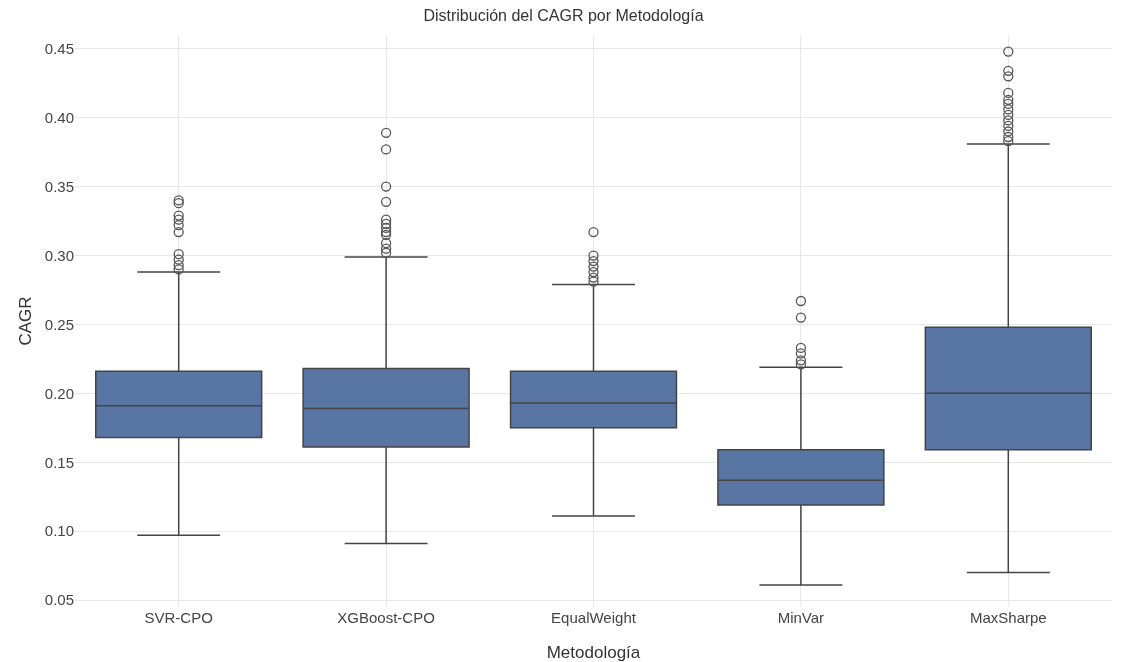 This screenshot has width=1127, height=662. I want to click on x-tick-label: XGBoost-CPO, so click(386, 617).